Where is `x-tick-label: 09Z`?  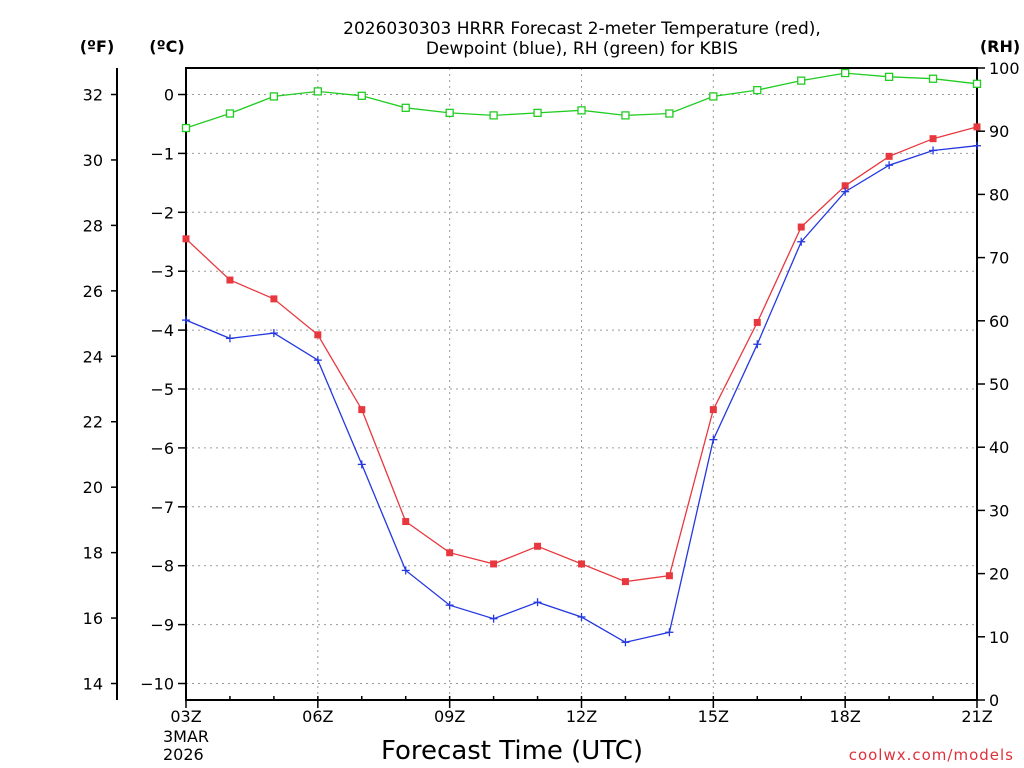 x-tick-label: 09Z is located at coordinates (449, 716).